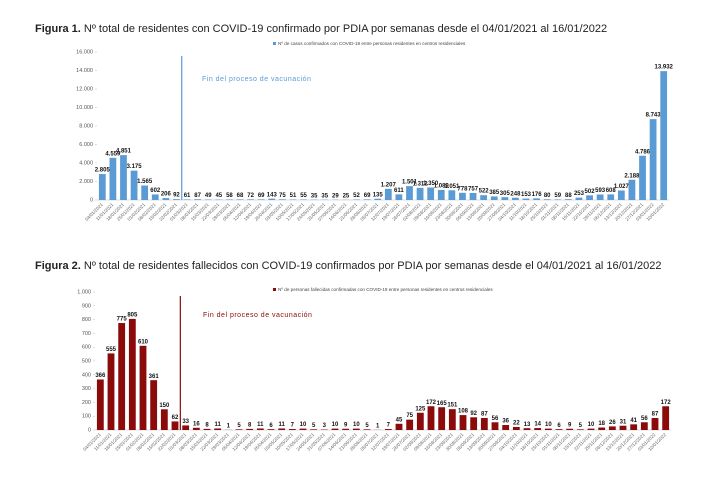  I want to click on value-label: 1.051, so click(452, 187).